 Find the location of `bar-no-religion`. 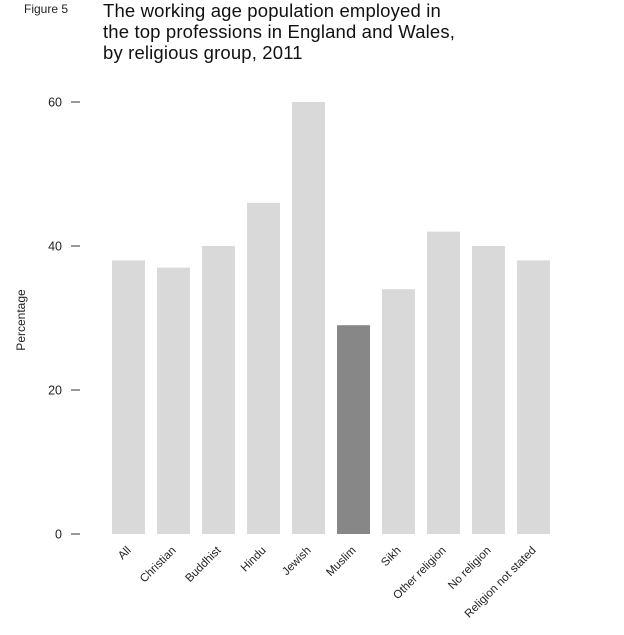

bar-no-religion is located at coordinates (488, 390).